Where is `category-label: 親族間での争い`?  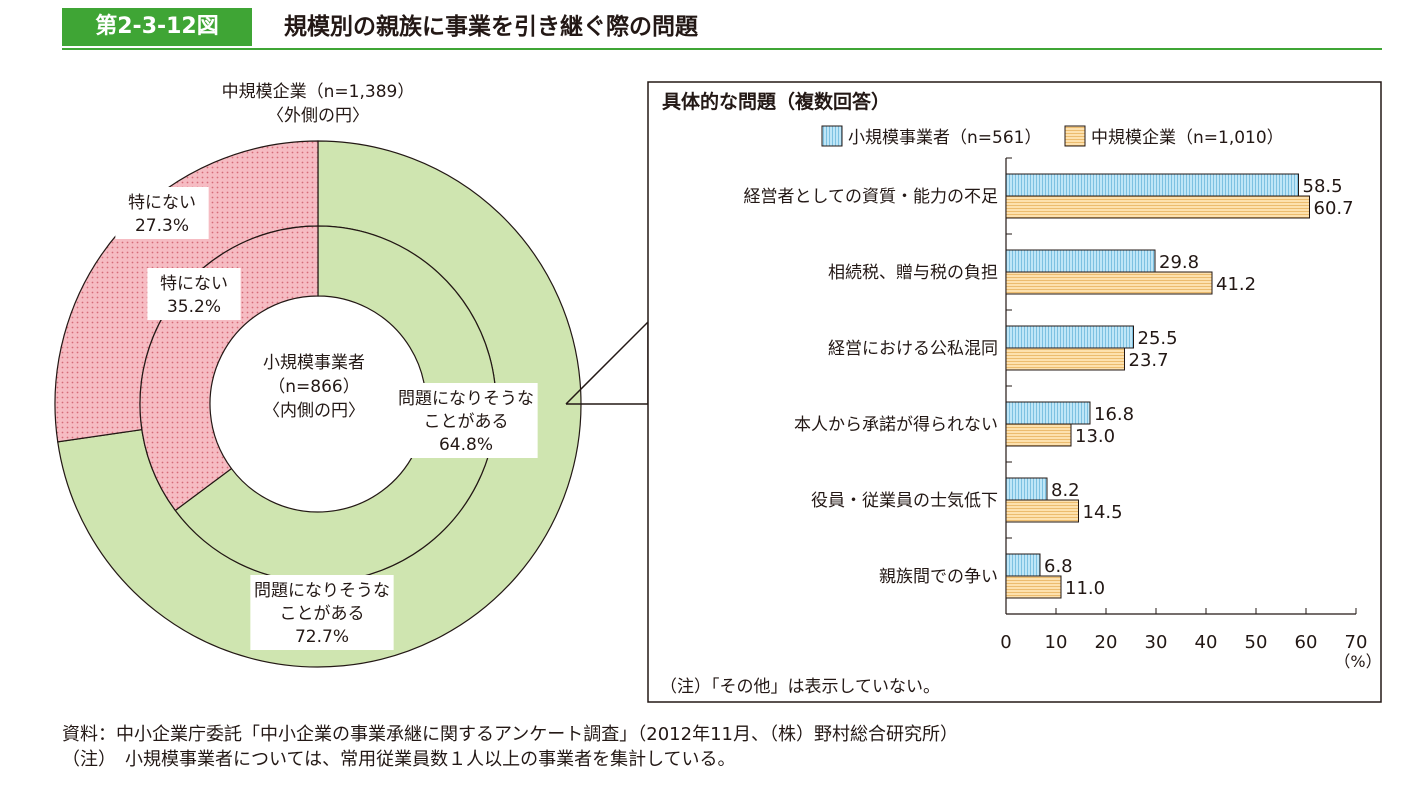 category-label: 親族間での争い is located at coordinates (938, 577).